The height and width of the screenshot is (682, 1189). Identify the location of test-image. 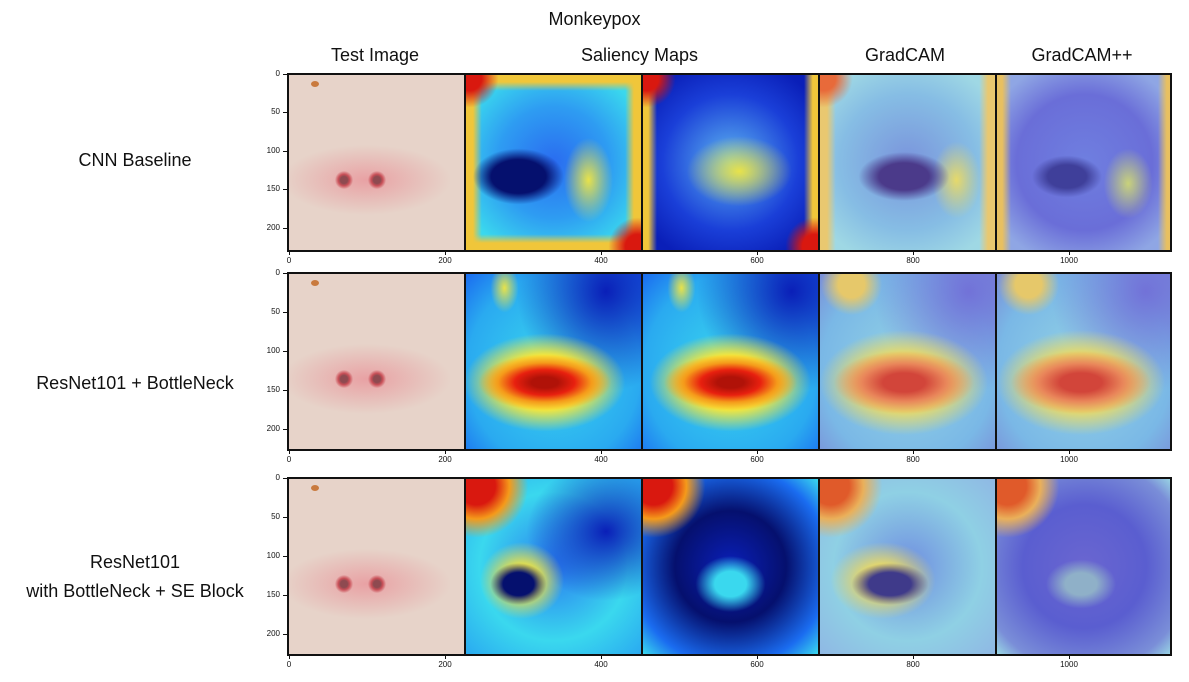
(377, 361).